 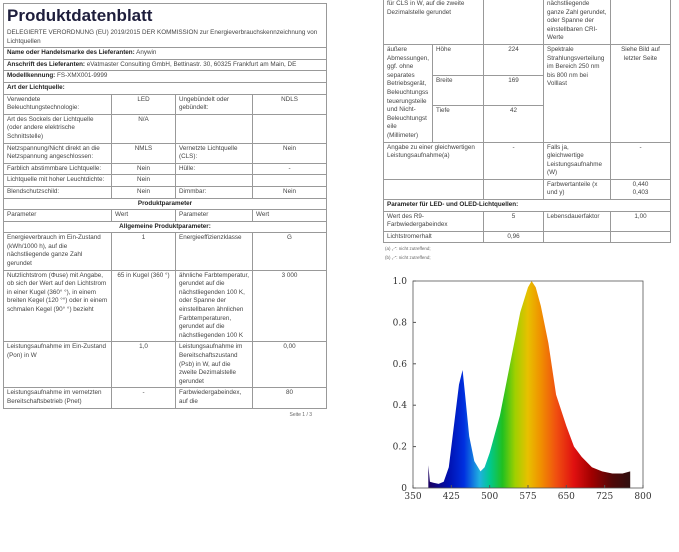 What do you see at coordinates (513, 90) in the screenshot?
I see `dim-value: 169` at bounding box center [513, 90].